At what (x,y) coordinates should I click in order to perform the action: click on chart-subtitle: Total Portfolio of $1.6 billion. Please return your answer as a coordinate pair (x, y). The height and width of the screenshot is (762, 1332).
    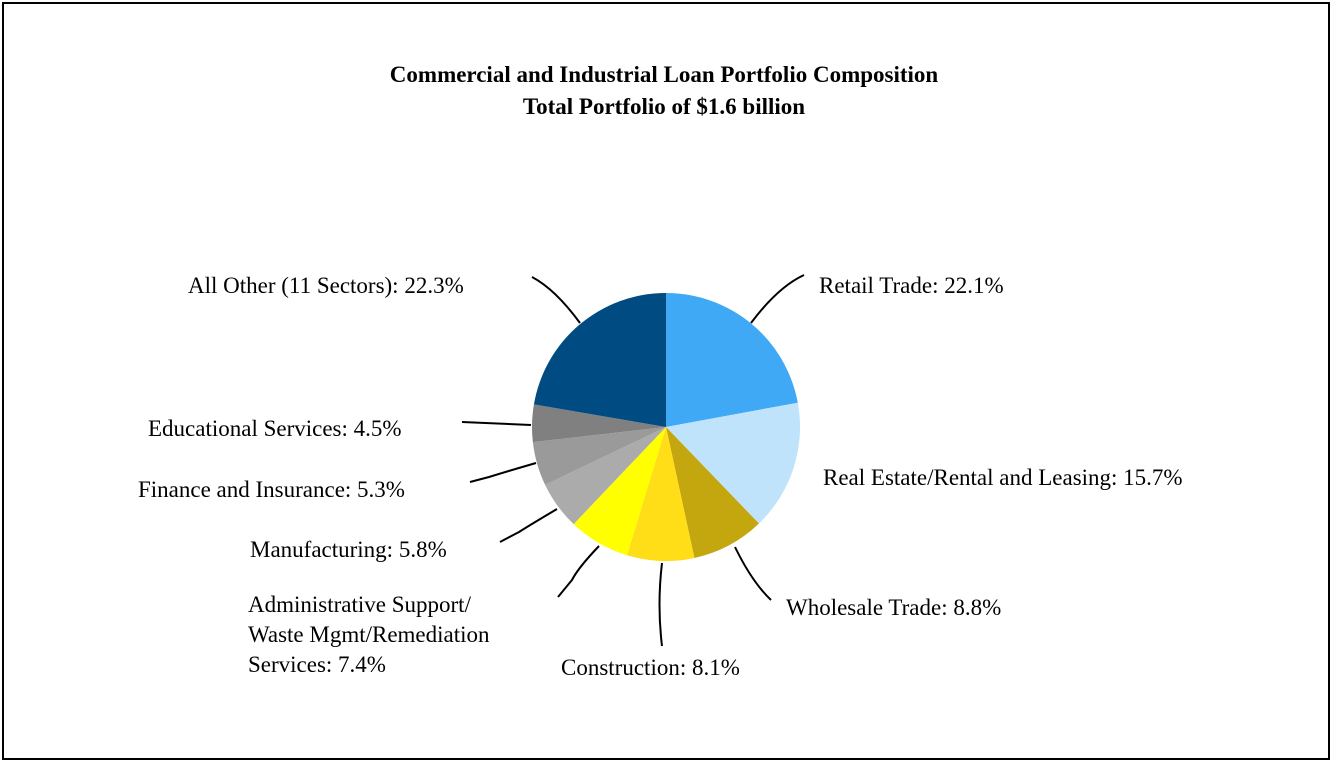
    Looking at the image, I should click on (664, 106).